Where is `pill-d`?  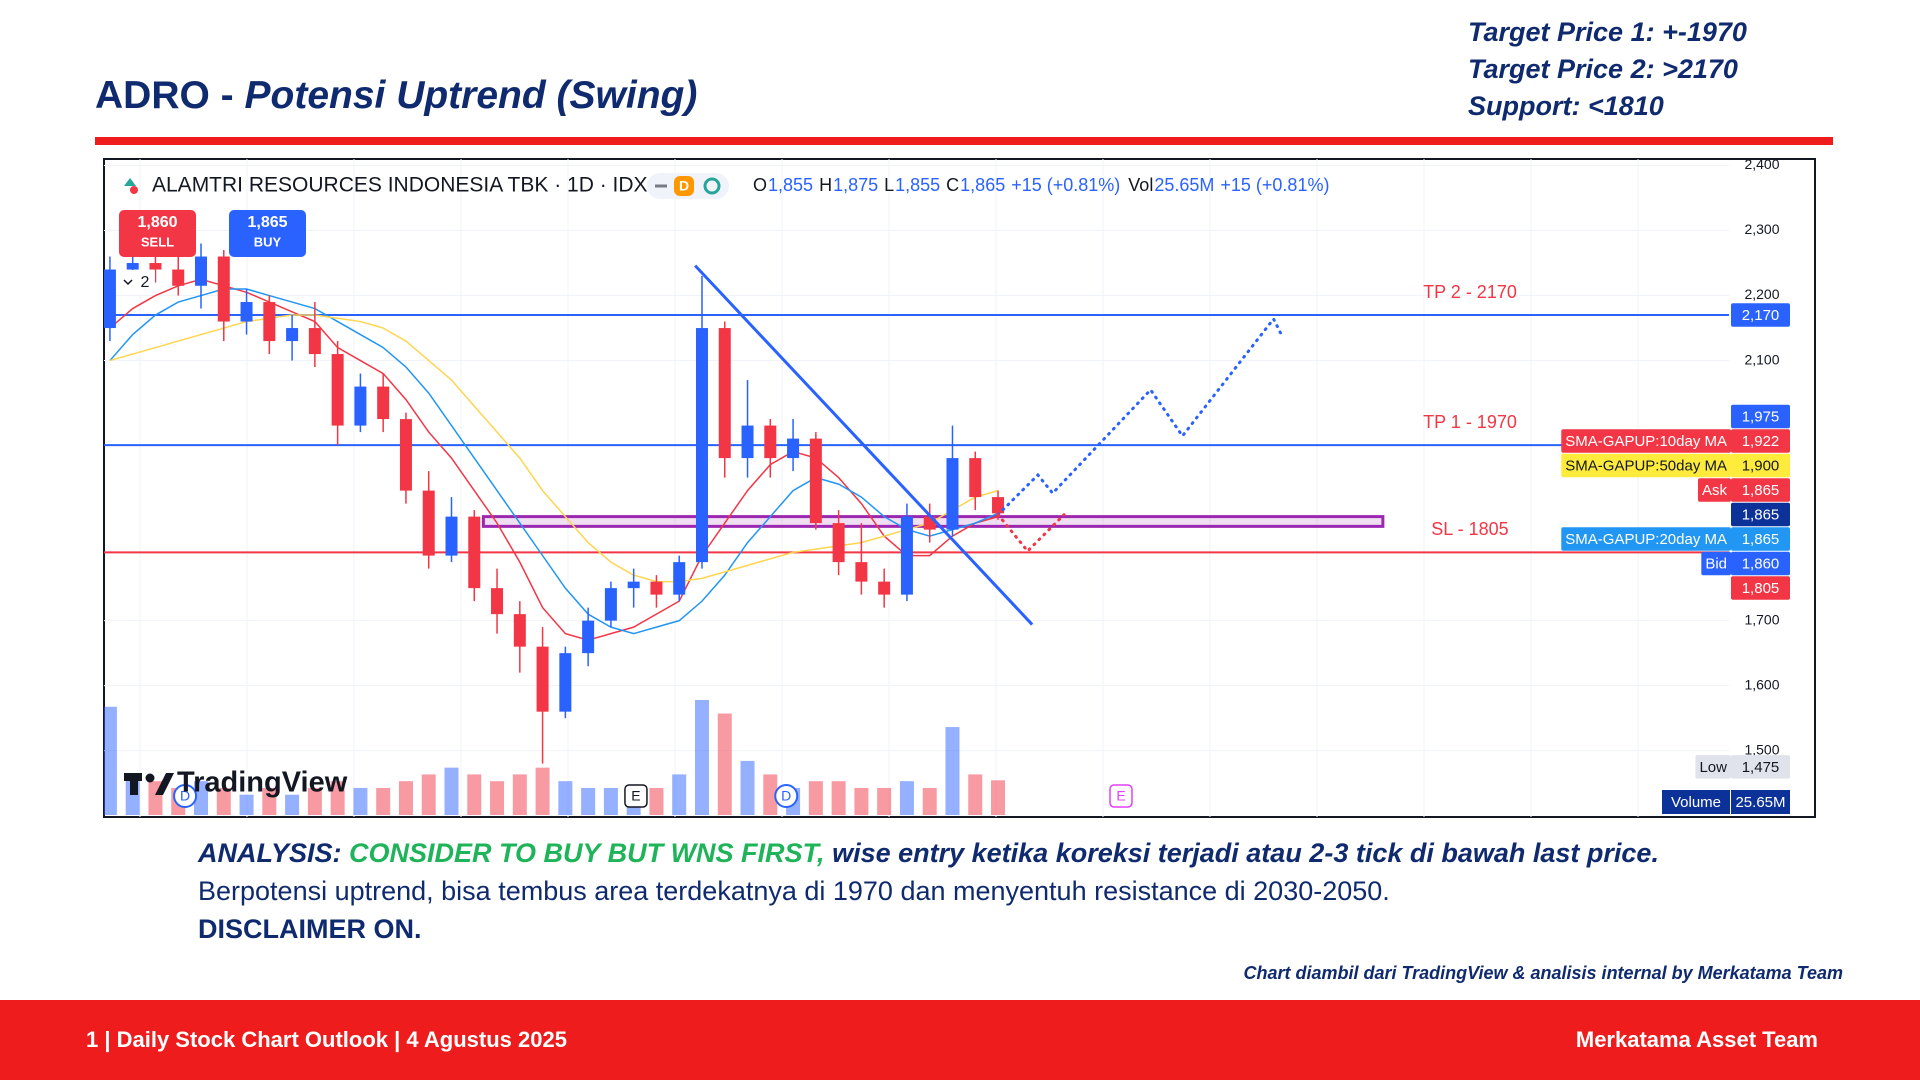
pill-d is located at coordinates (684, 186).